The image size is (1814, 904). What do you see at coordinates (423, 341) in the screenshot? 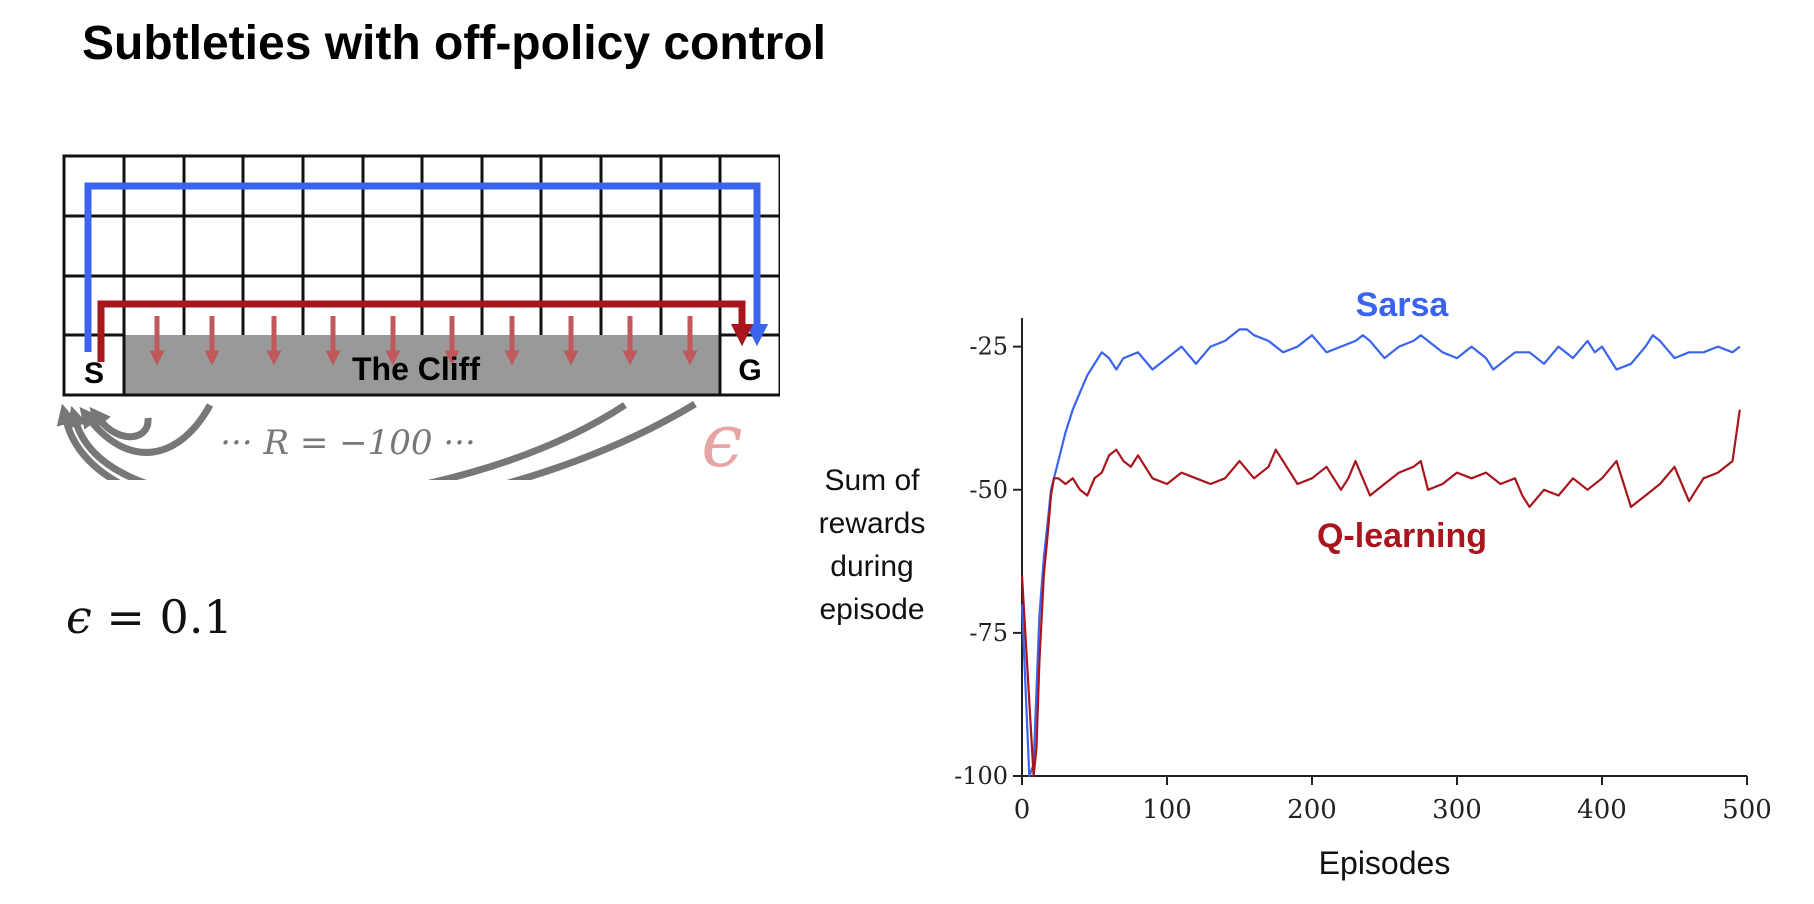
I see `exploration-arrows` at bounding box center [423, 341].